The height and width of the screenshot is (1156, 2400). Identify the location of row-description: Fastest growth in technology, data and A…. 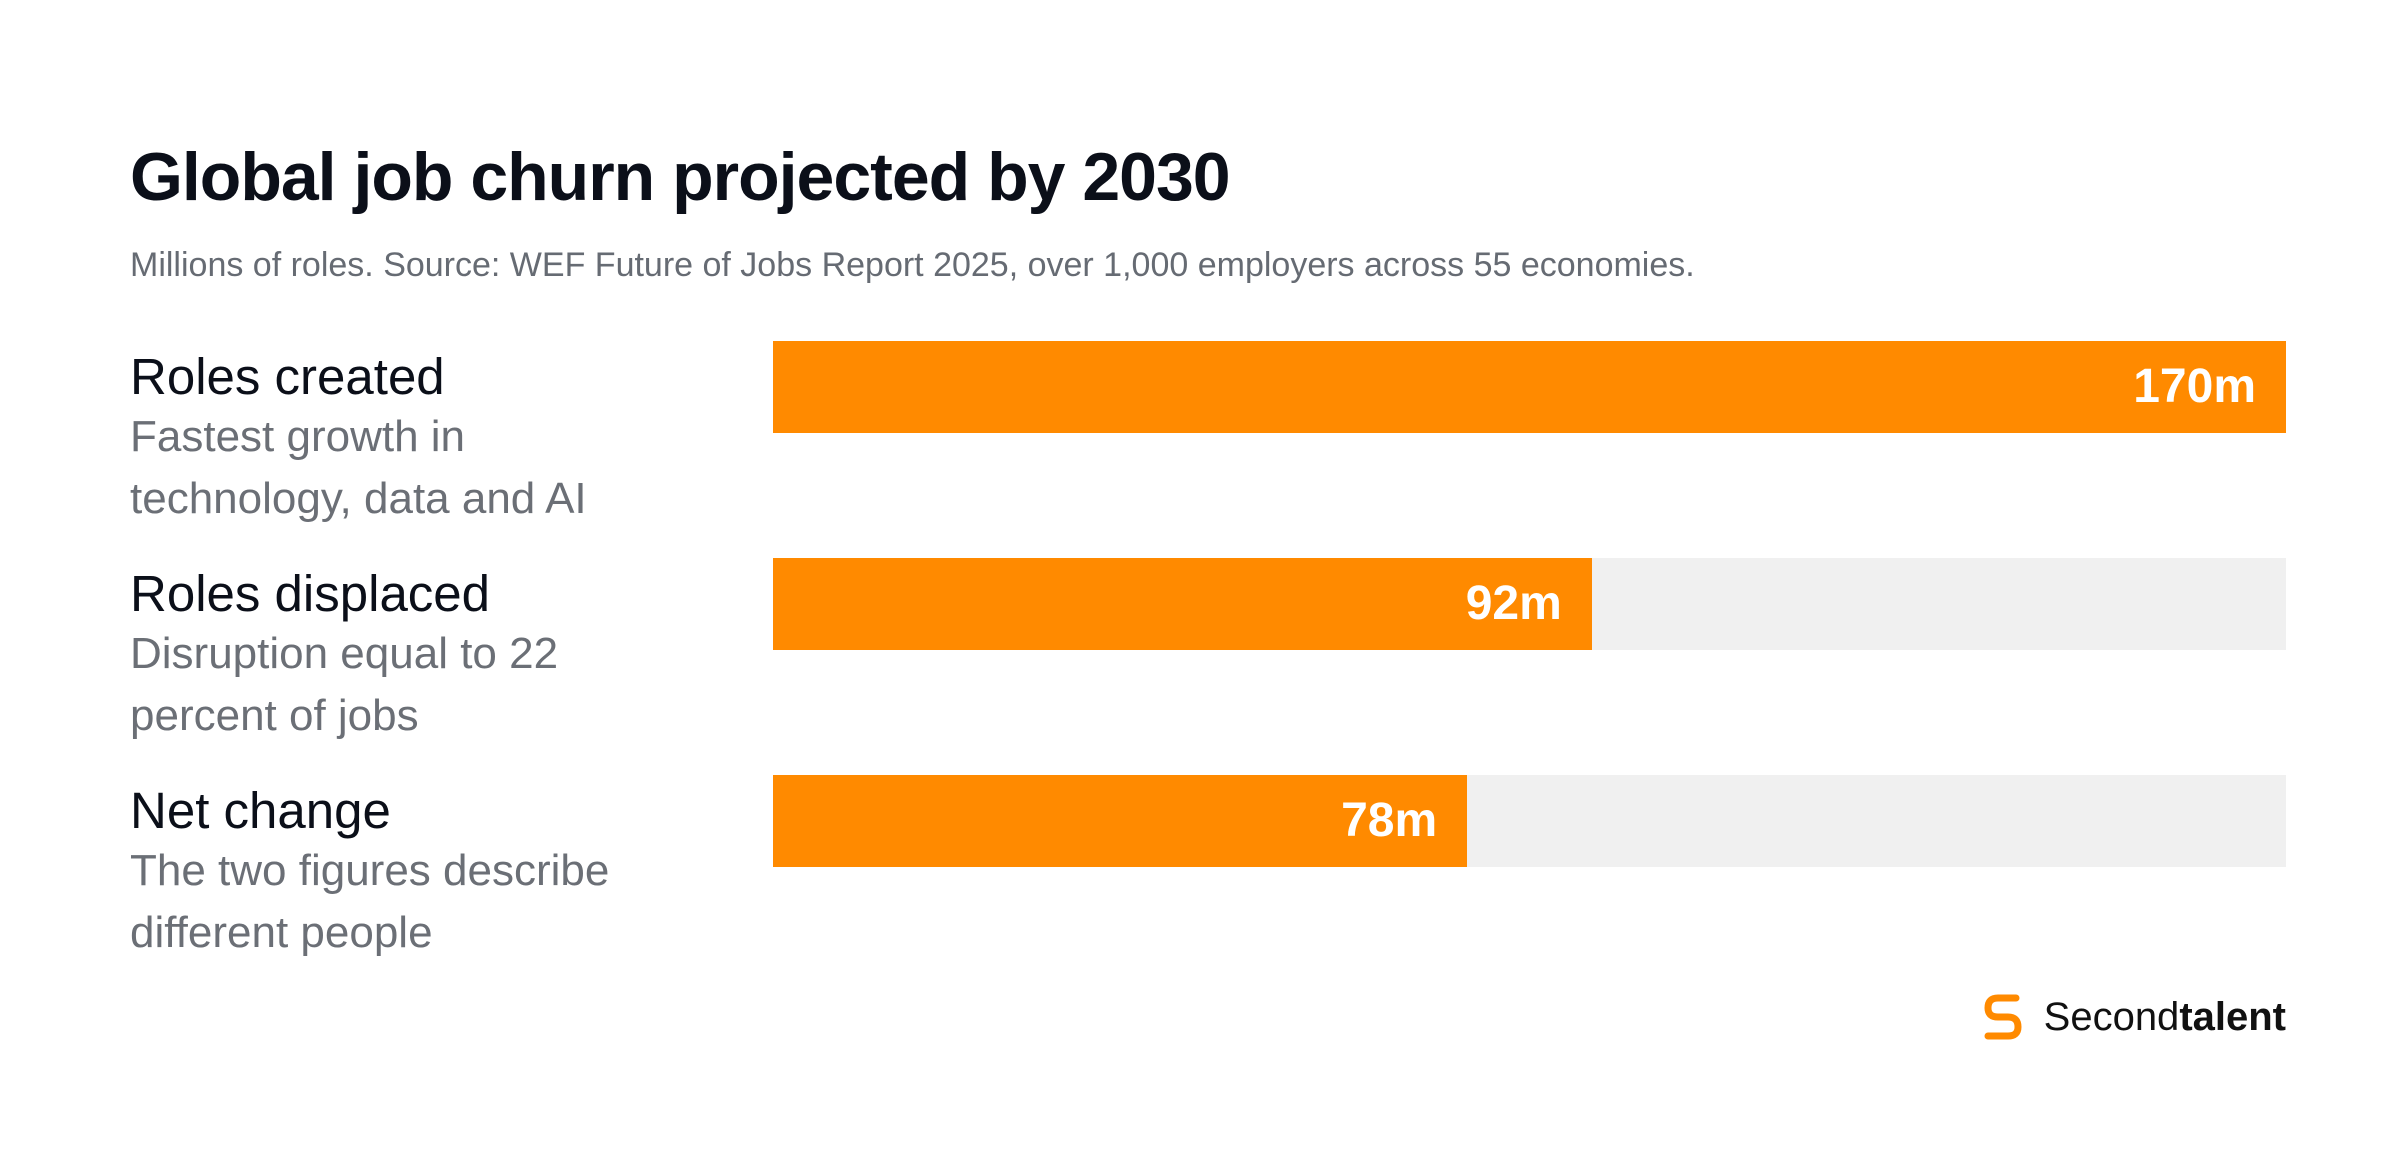
(358, 467).